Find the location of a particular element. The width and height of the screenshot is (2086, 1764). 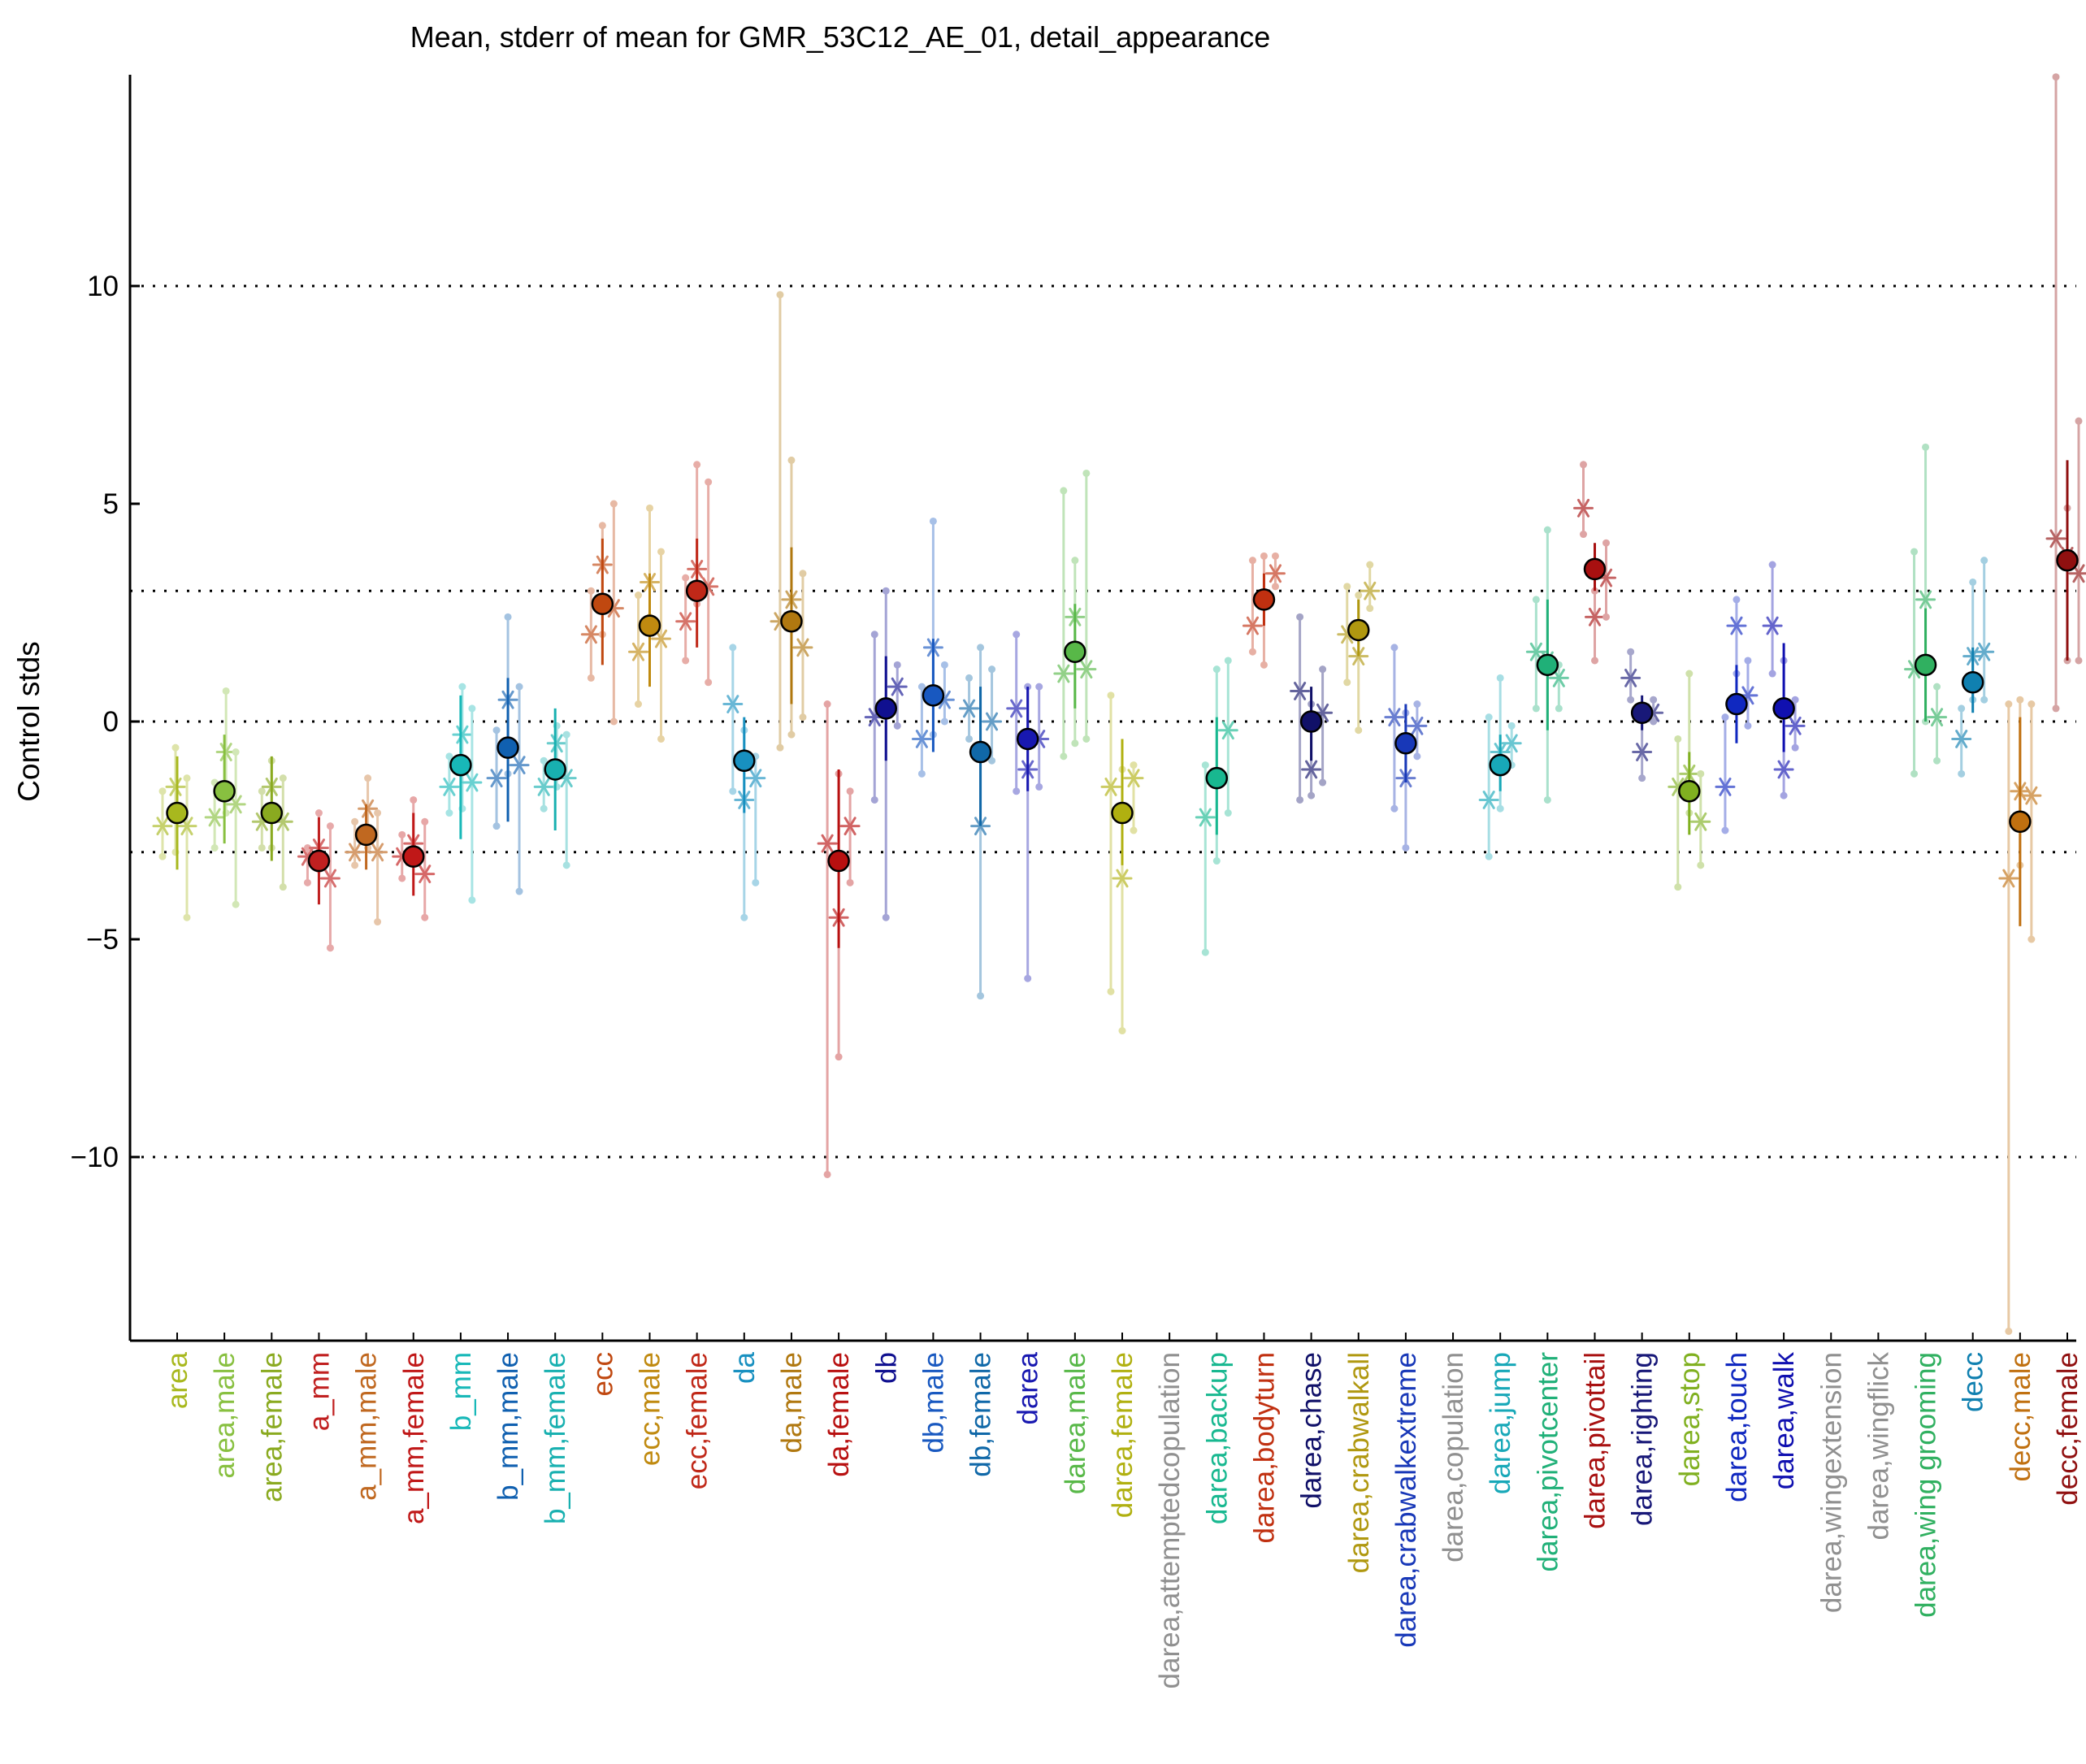

category-label: decc,female is located at coordinates (2068, 1429).